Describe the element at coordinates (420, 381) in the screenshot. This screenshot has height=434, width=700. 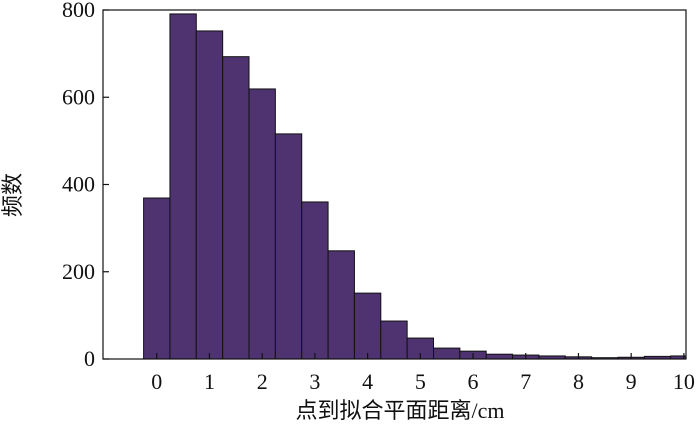
I see `x-tick-label: 5` at that location.